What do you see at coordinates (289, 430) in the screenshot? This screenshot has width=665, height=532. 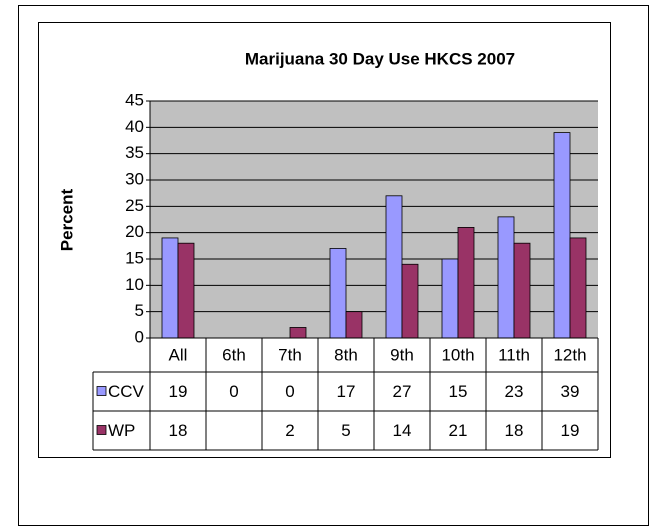 I see `table-value: 2` at bounding box center [289, 430].